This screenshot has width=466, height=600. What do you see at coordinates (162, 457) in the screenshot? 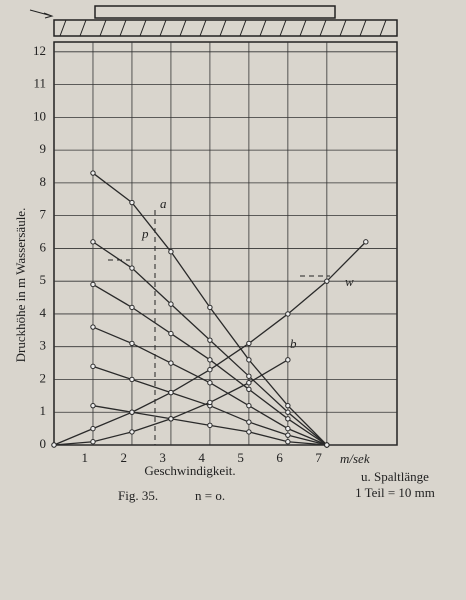
I see `x-tick-label: 3` at bounding box center [162, 457].